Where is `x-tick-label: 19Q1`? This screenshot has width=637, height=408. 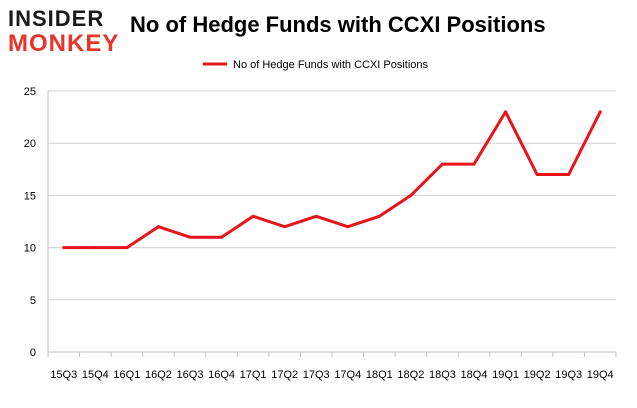 x-tick-label: 19Q1 is located at coordinates (505, 375).